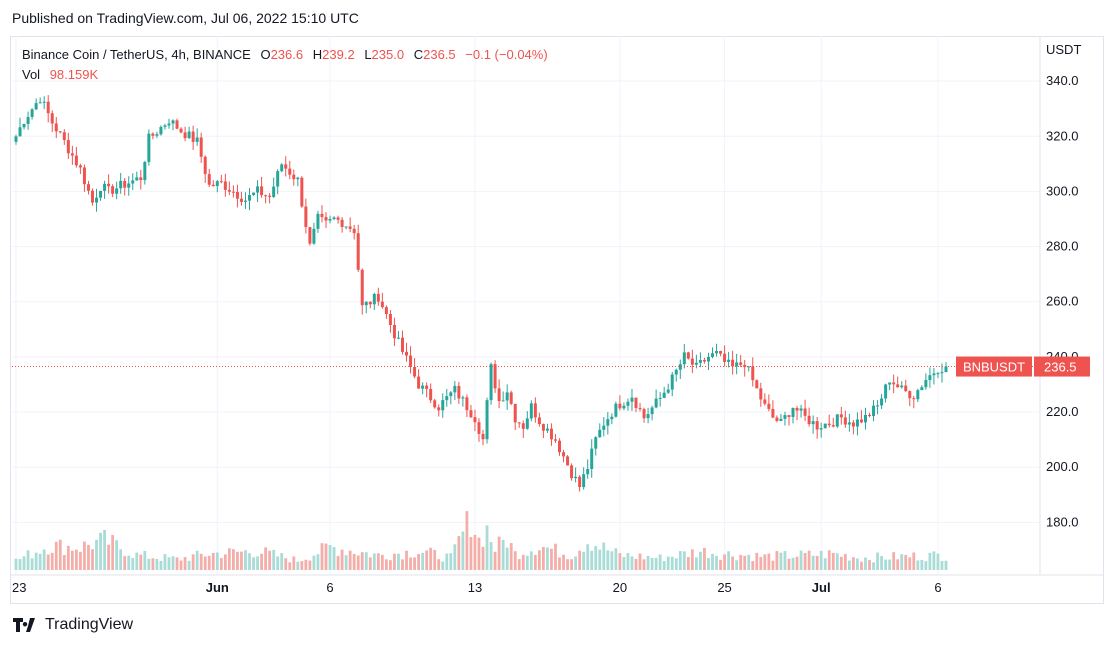 This screenshot has width=1116, height=648. What do you see at coordinates (1062, 246) in the screenshot?
I see `y-tick-label: 280.0` at bounding box center [1062, 246].